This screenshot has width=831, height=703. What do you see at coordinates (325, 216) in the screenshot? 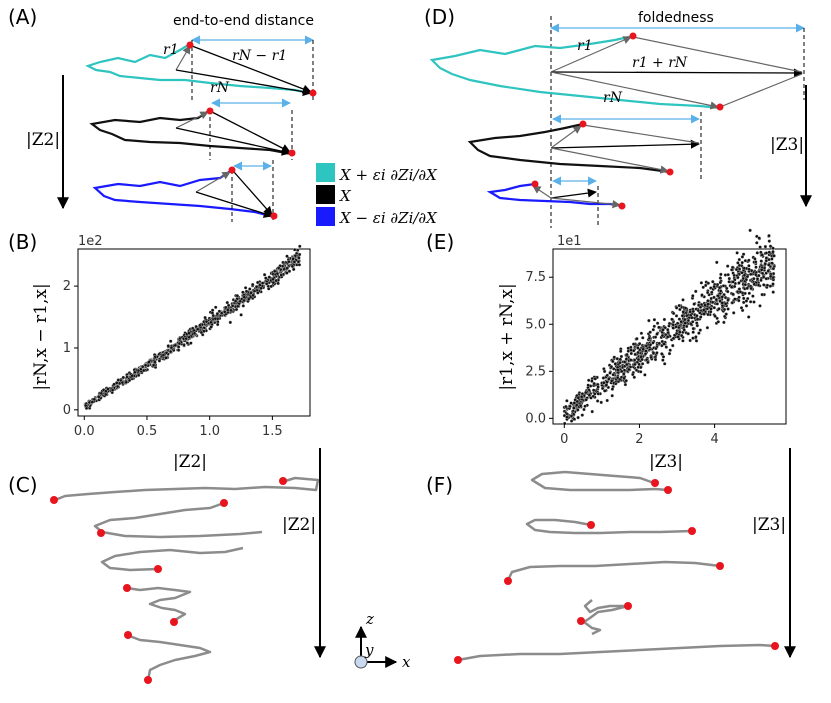
I see `legend-swatch-minus` at bounding box center [325, 216].